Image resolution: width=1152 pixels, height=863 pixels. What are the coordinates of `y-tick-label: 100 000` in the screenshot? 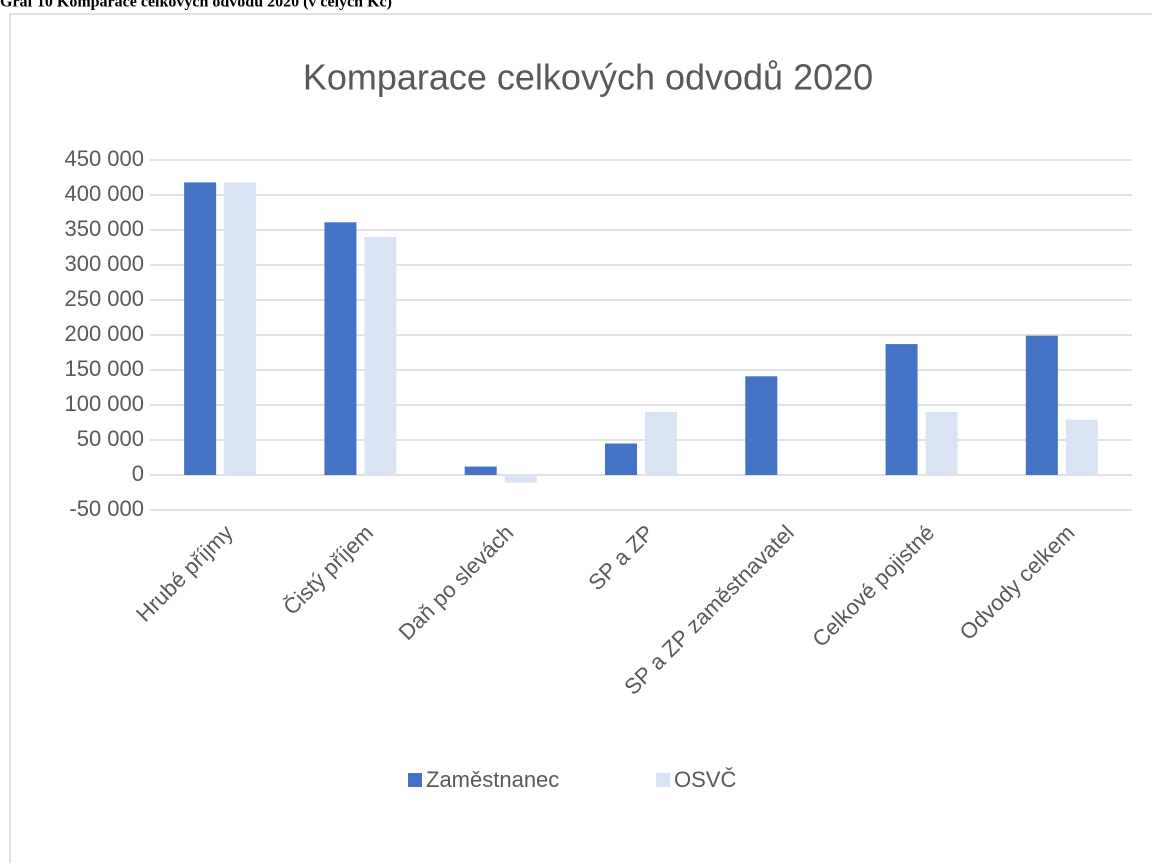 It's located at (104, 403).